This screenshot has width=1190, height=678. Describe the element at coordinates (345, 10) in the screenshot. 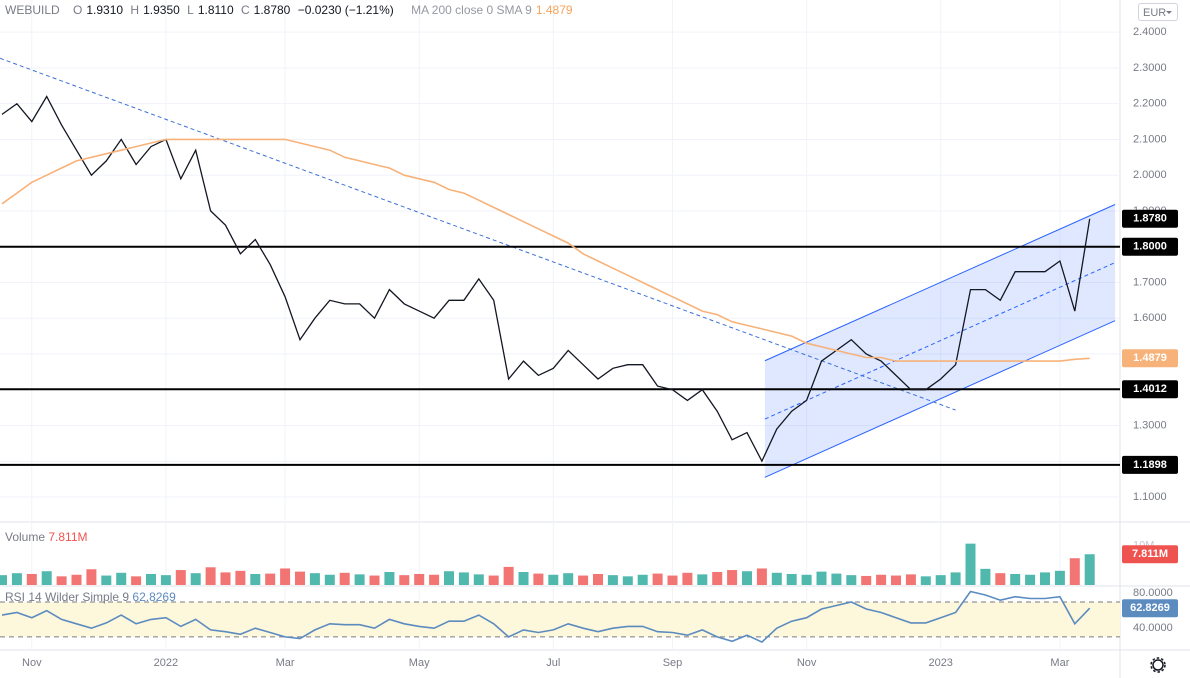

I see `change: −0.0230 (−1.21%)` at that location.